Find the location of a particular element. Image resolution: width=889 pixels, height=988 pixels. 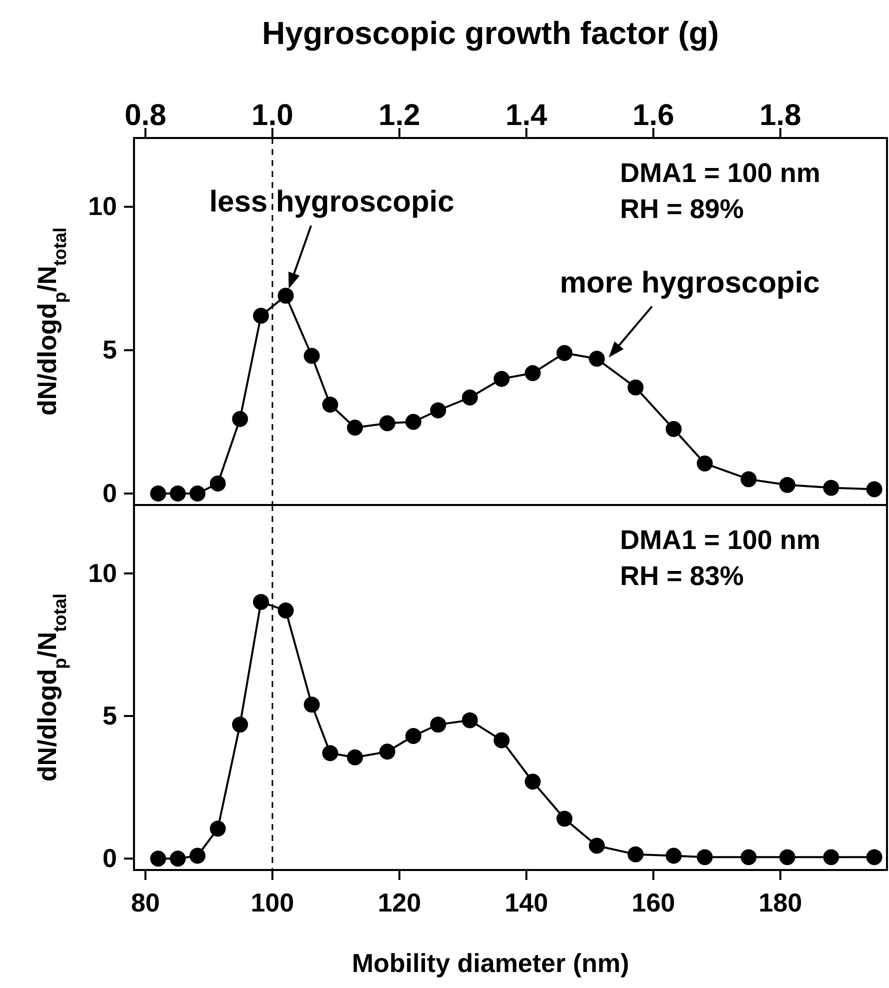

annotation: more hygroscopic is located at coordinates (690, 283).